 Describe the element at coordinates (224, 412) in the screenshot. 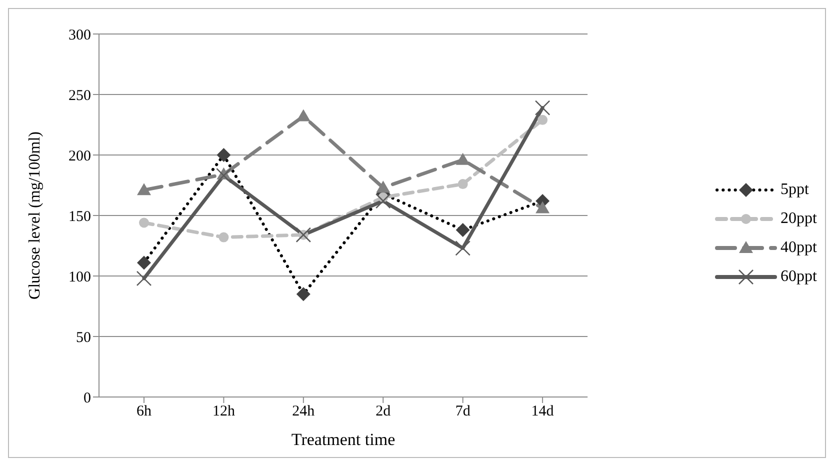

I see `x-tick-label: 12h` at that location.